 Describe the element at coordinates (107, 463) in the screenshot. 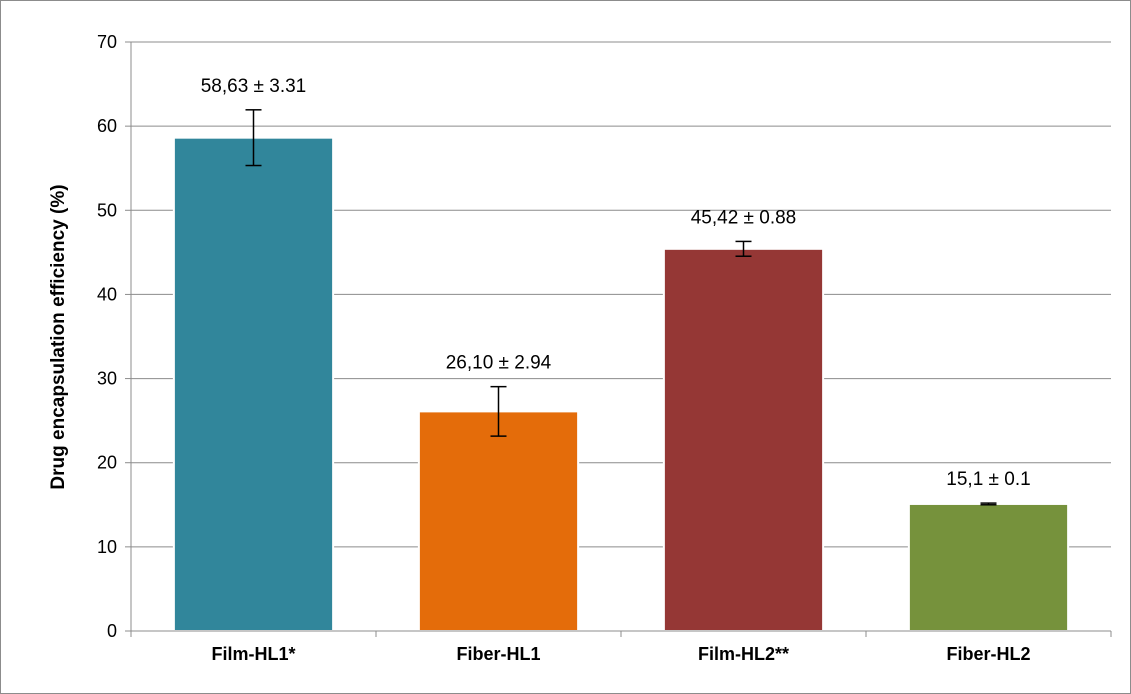

I see `y-tick-label: 20` at that location.